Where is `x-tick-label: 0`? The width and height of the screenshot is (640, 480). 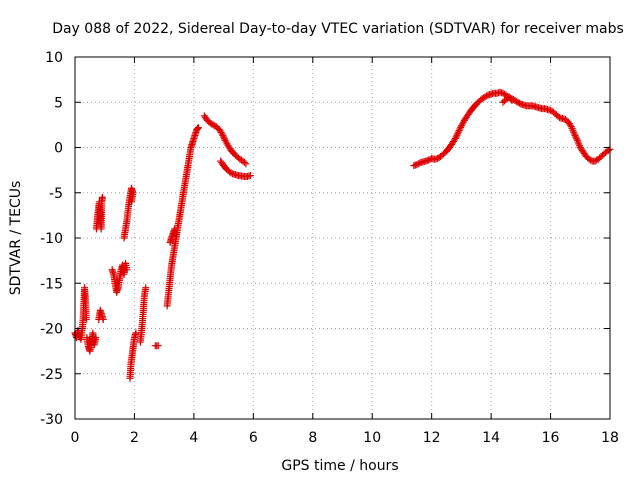 x-tick-label: 0 is located at coordinates (75, 438).